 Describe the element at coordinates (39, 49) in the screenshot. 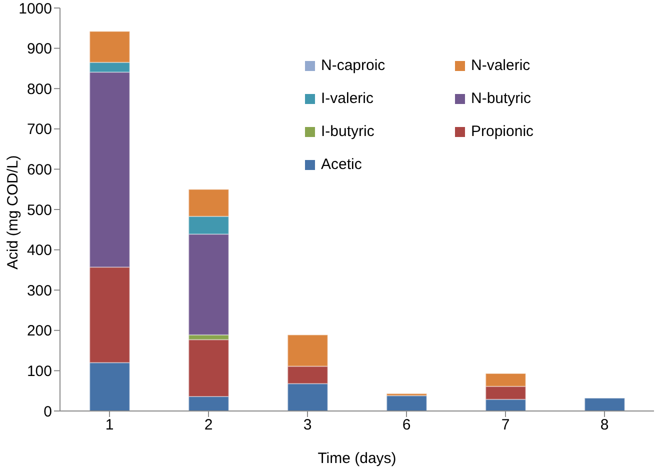

I see `y-tick-label: 900` at that location.